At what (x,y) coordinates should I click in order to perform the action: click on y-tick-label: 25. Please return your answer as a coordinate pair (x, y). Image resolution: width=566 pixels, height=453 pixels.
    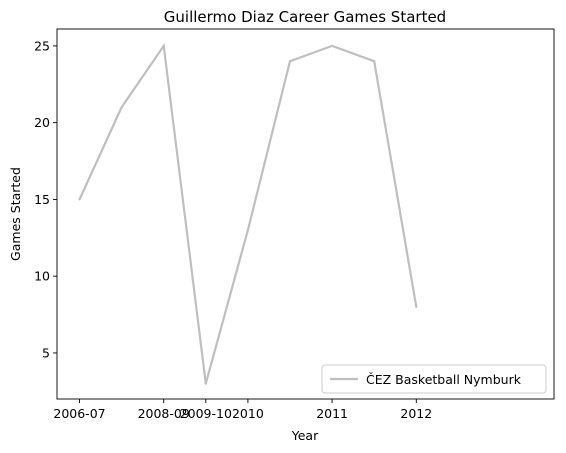
    Looking at the image, I should click on (42, 45).